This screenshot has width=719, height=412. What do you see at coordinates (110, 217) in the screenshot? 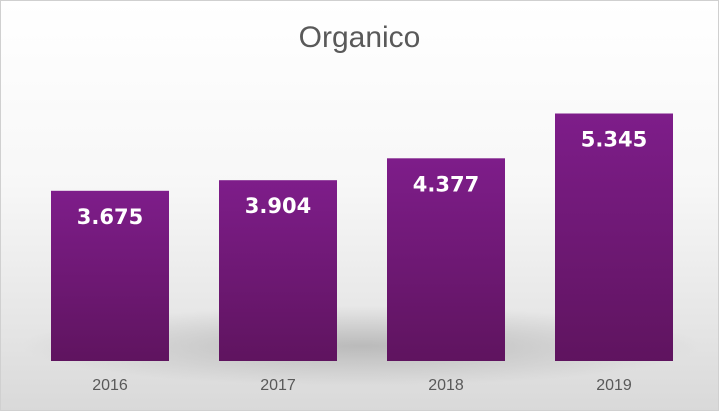
I see `data-label-2016: 3.675` at bounding box center [110, 217].